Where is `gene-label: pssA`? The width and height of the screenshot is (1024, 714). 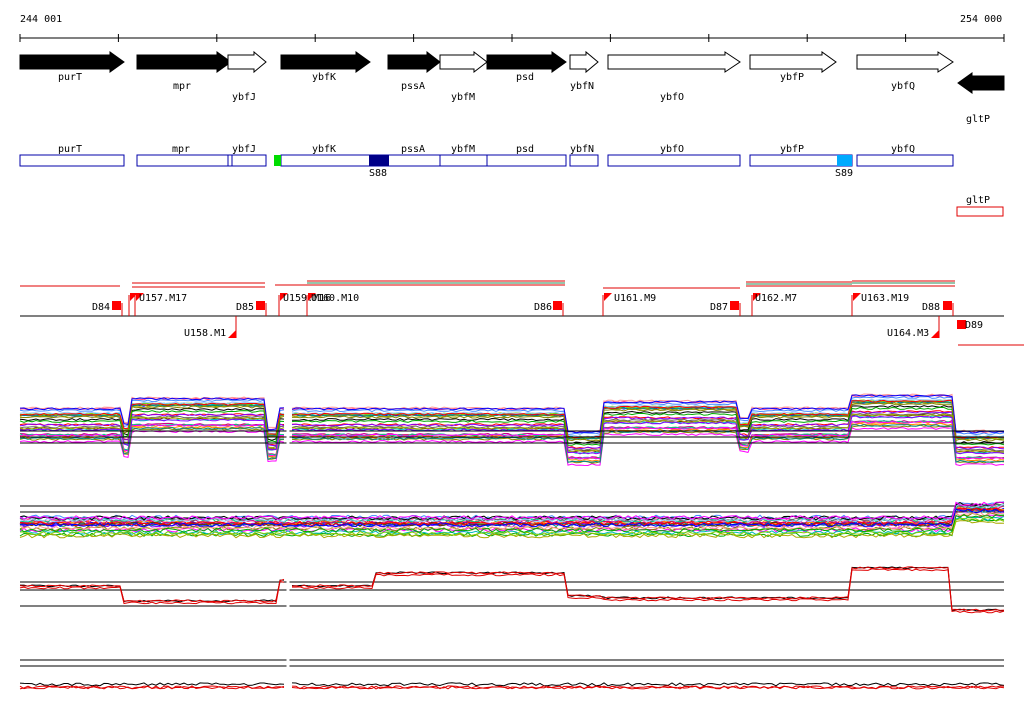
gene-label: pssA is located at coordinates (413, 86).